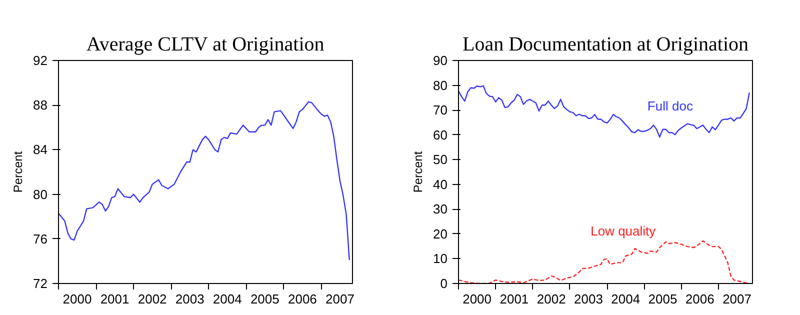 This screenshot has width=800, height=315. I want to click on y-tick-label: 84, so click(40, 150).